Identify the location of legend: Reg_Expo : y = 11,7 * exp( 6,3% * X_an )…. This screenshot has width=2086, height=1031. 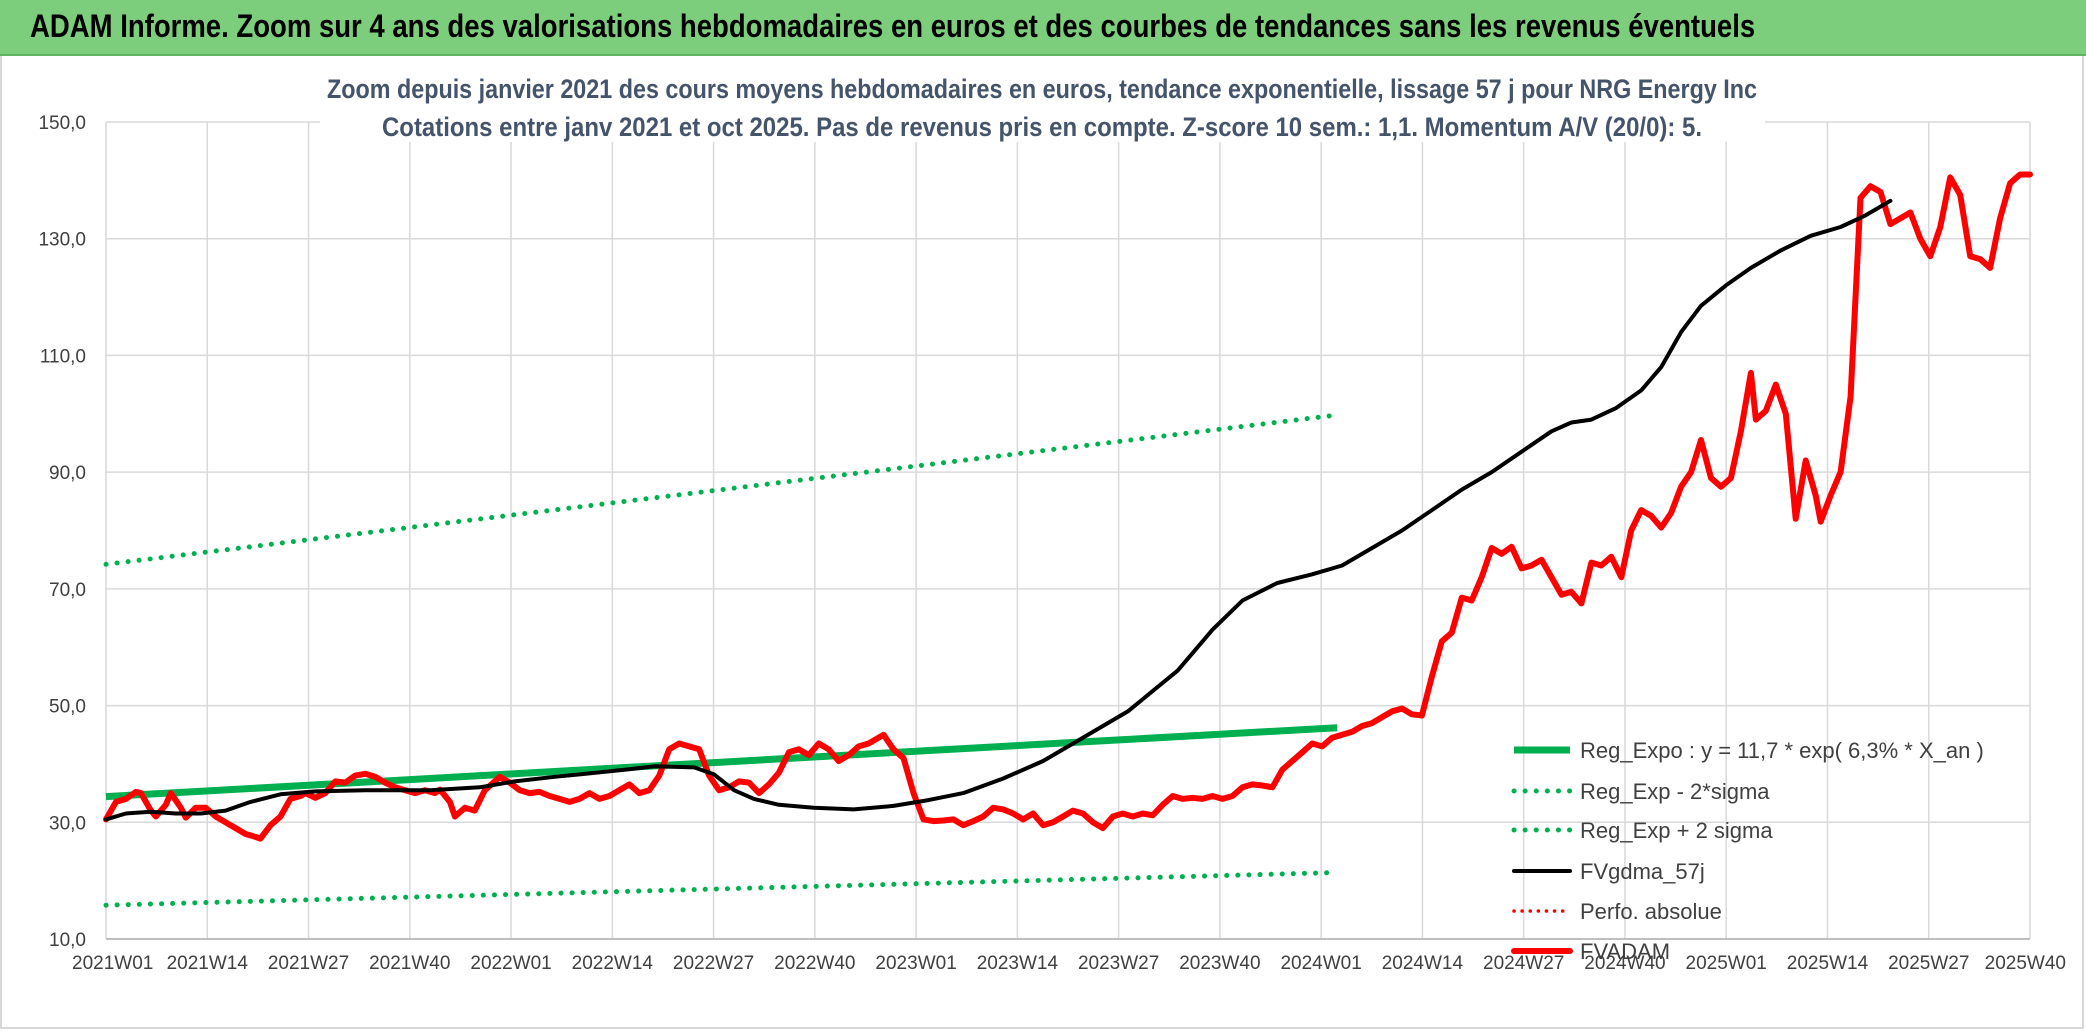
(1747, 851).